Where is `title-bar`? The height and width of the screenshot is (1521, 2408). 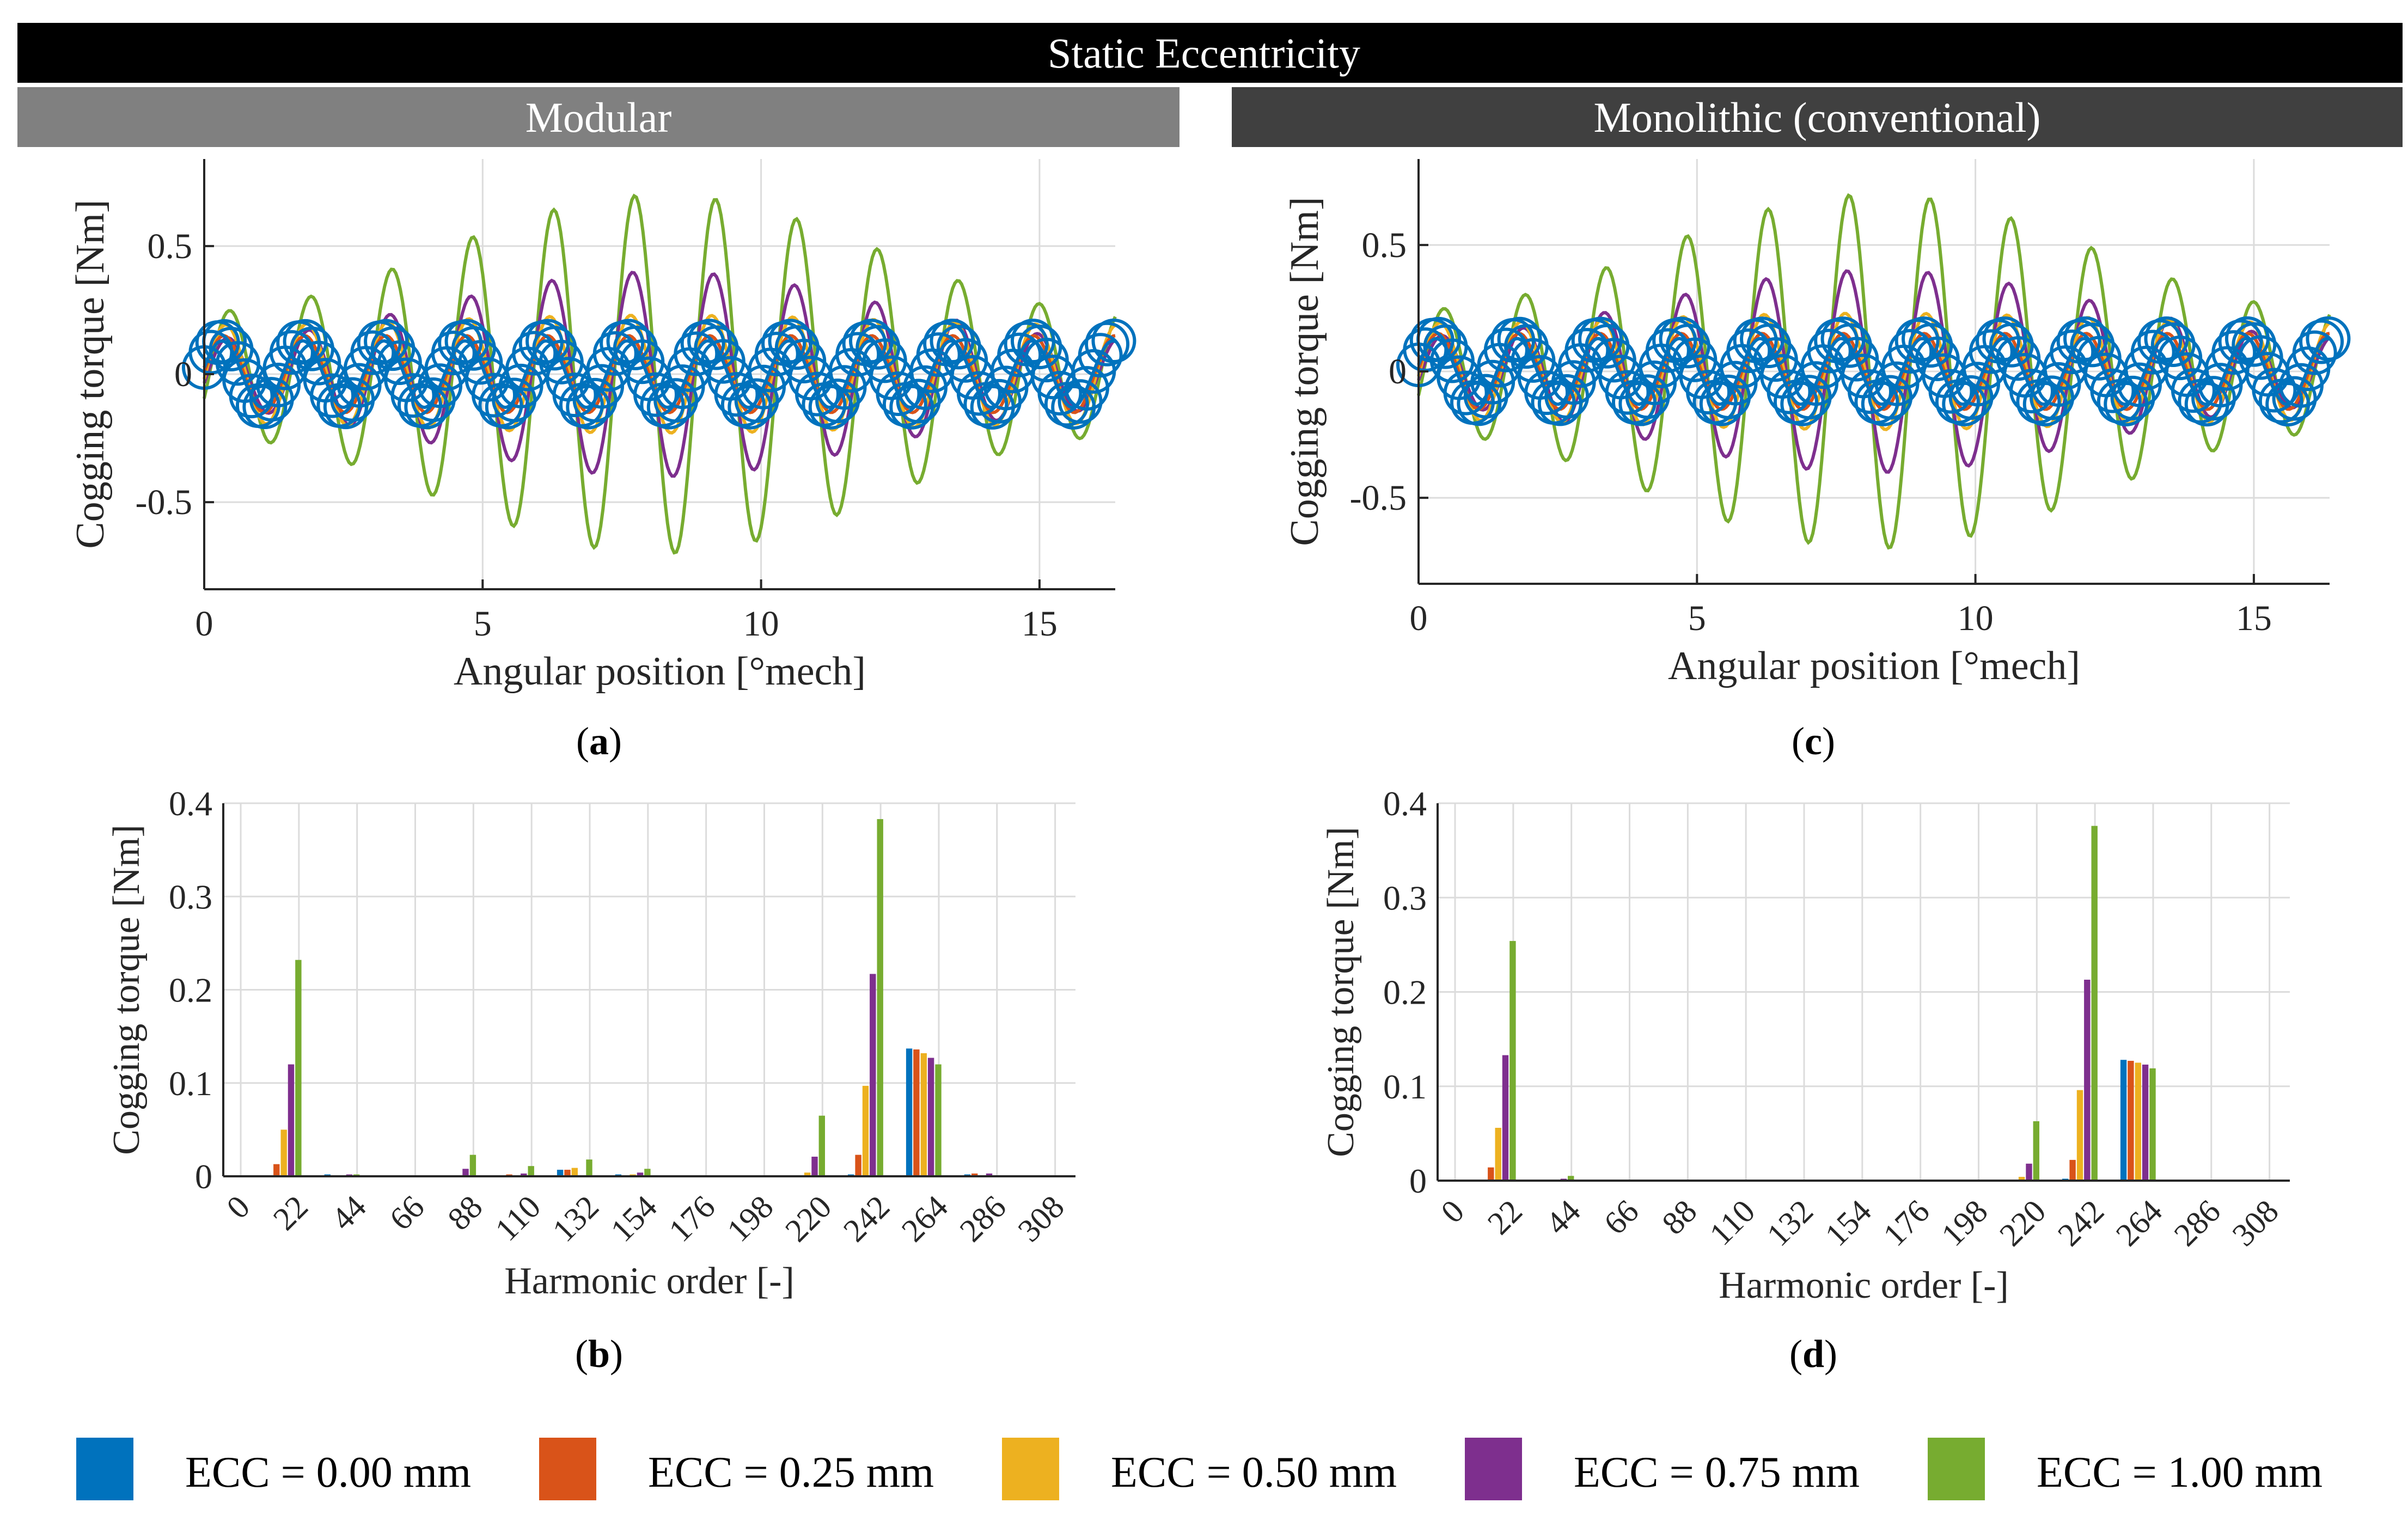 title-bar is located at coordinates (1210, 53).